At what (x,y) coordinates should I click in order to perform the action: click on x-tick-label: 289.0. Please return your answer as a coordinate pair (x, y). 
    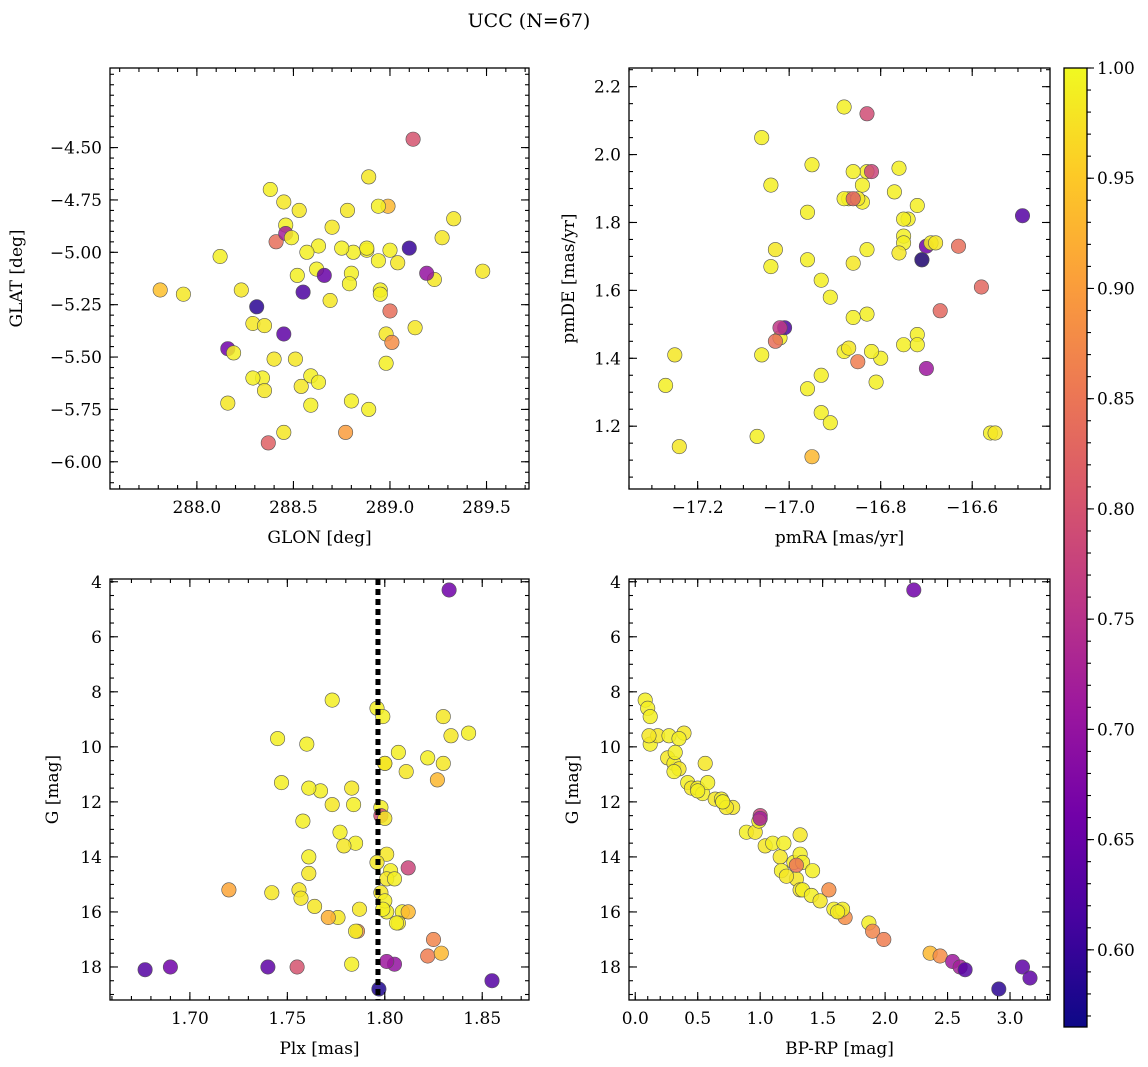
    Looking at the image, I should click on (390, 508).